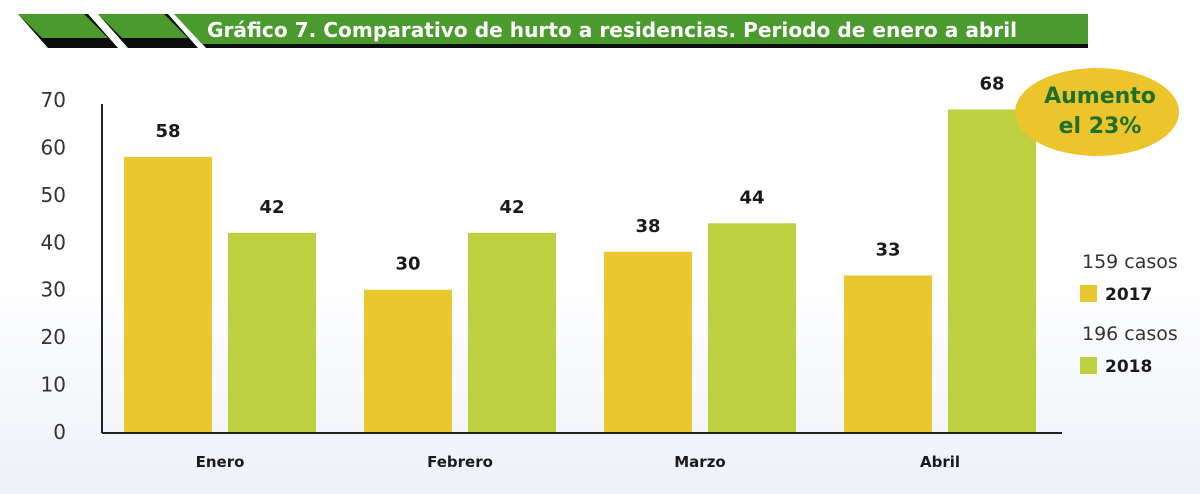 The width and height of the screenshot is (1200, 494). I want to click on y-tick-label: 40, so click(53, 242).